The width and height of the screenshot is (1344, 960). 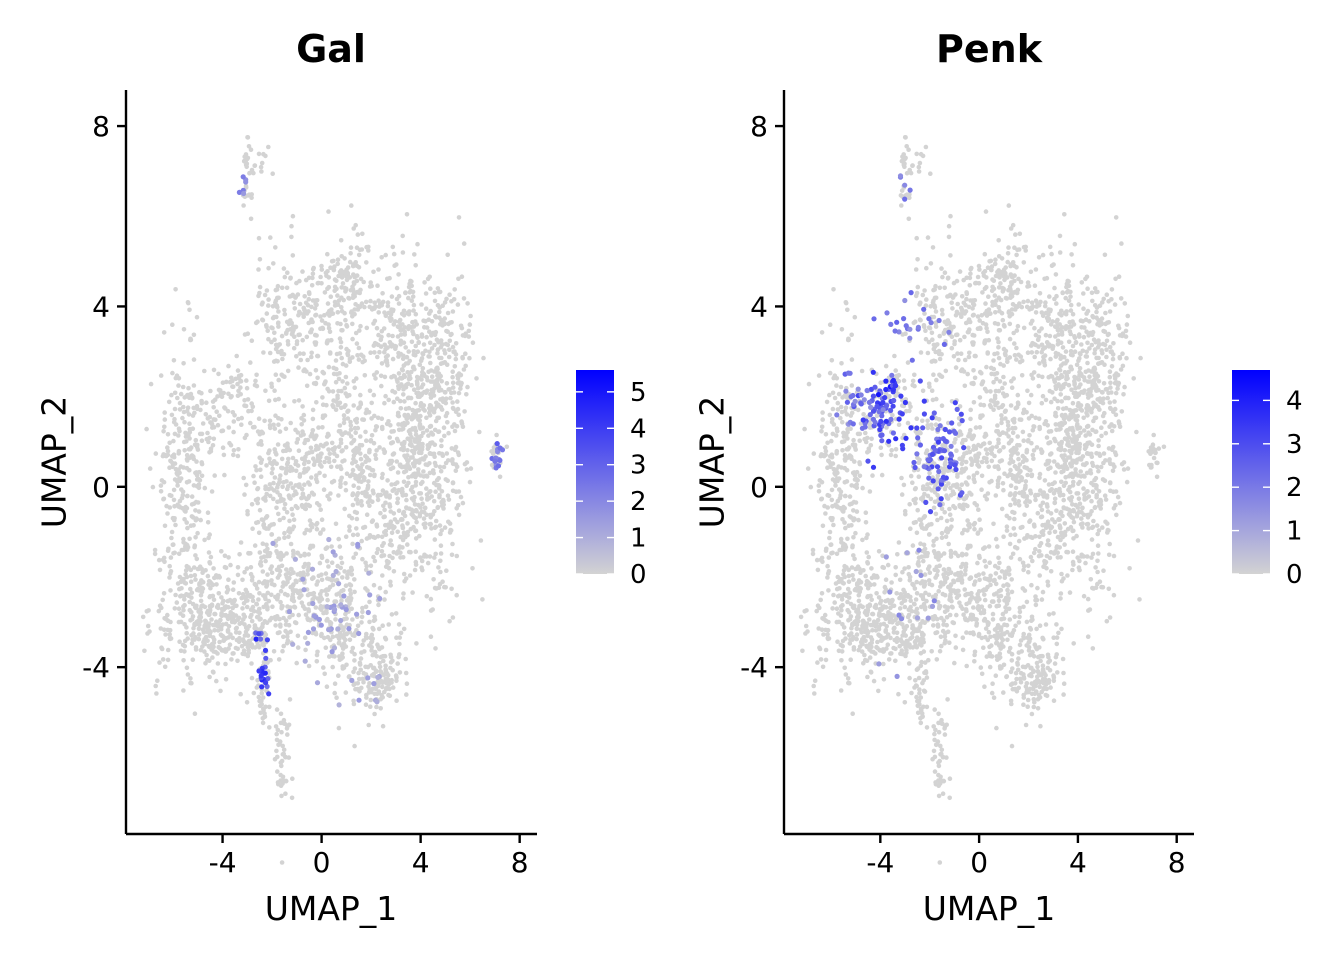 What do you see at coordinates (595, 472) in the screenshot?
I see `colorbar` at bounding box center [595, 472].